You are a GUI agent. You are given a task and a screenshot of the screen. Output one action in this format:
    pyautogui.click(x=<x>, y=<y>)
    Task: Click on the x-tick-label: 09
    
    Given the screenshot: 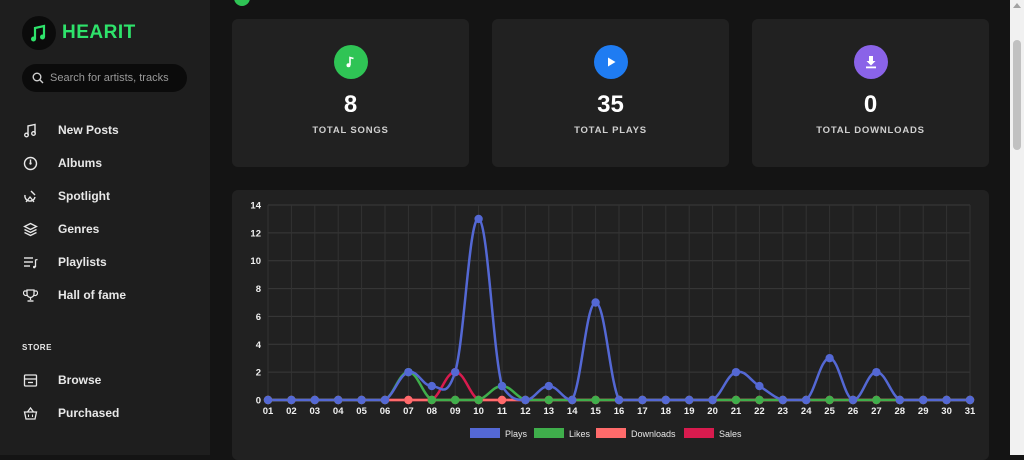 What is the action you would take?
    pyautogui.click(x=455, y=411)
    